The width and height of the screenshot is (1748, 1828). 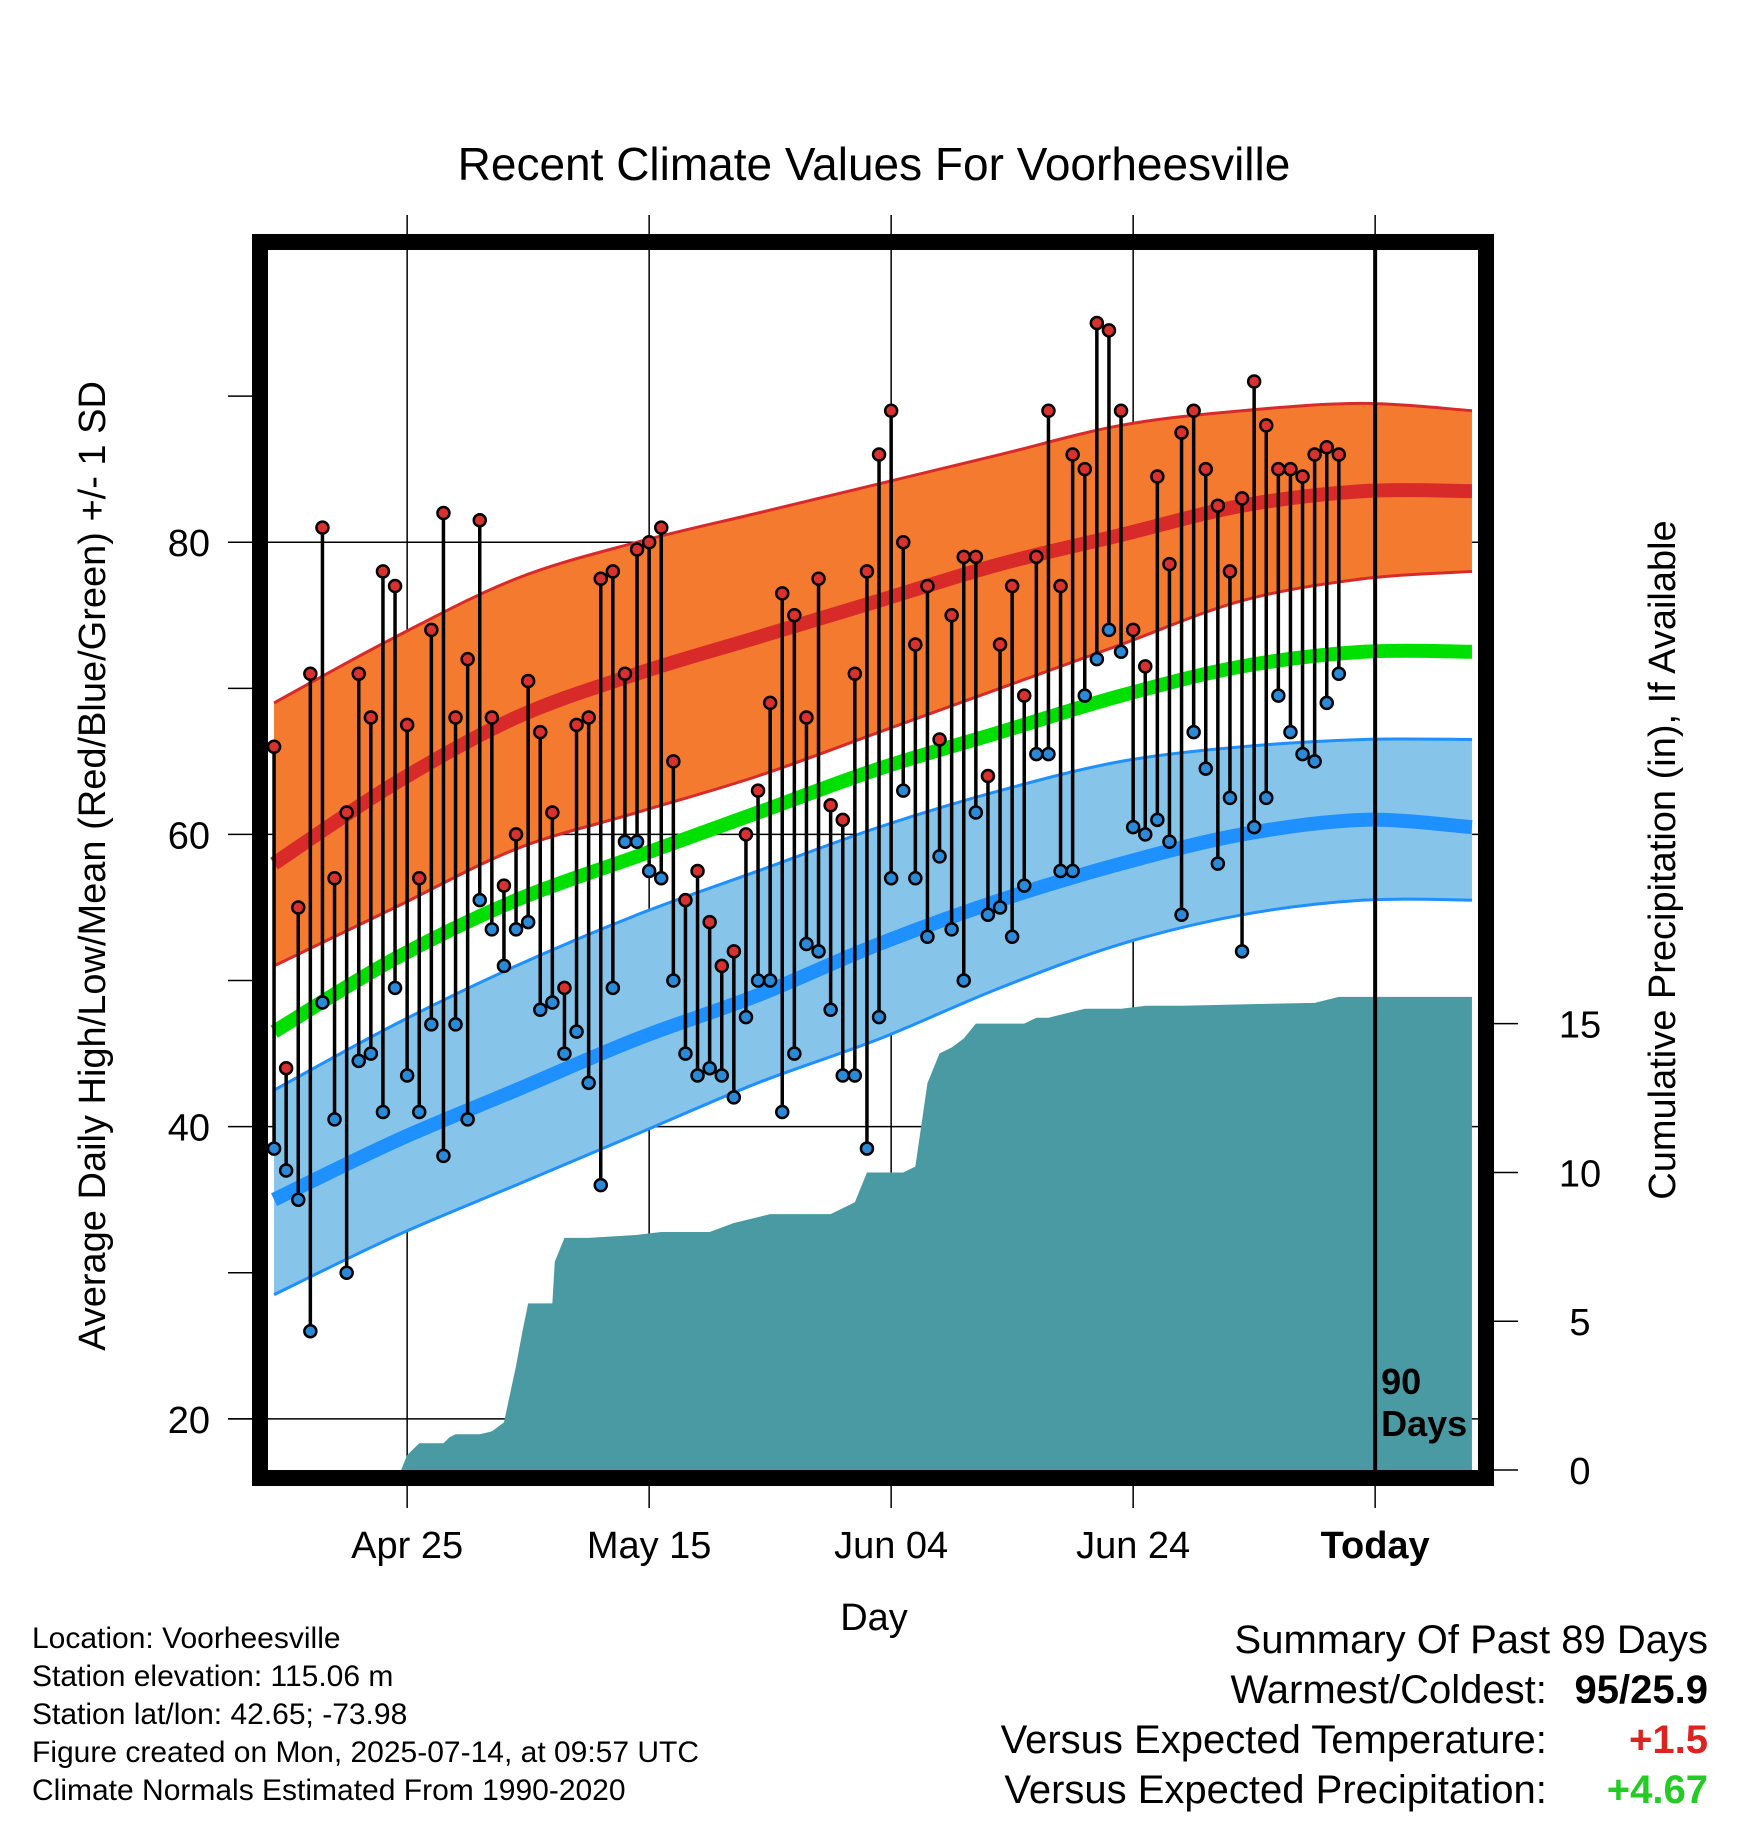 I want to click on y-left-tick-label-2: 60, so click(x=189, y=836).